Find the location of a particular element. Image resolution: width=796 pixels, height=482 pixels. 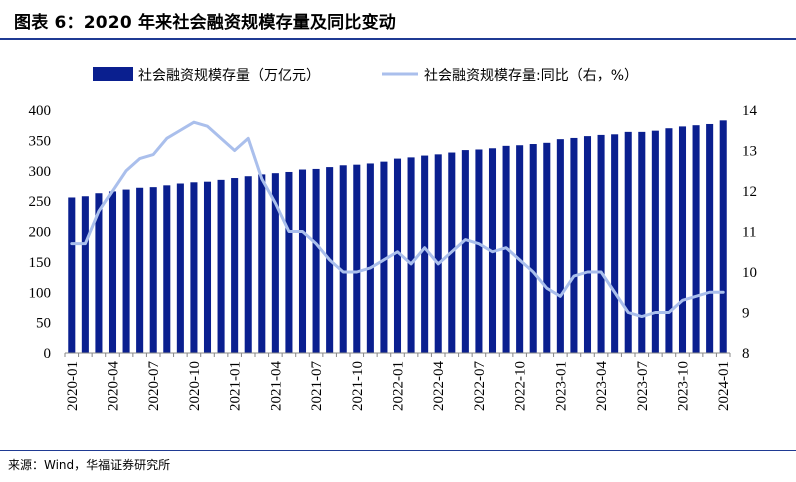

x-tick-label: 2024-01 is located at coordinates (724, 386).